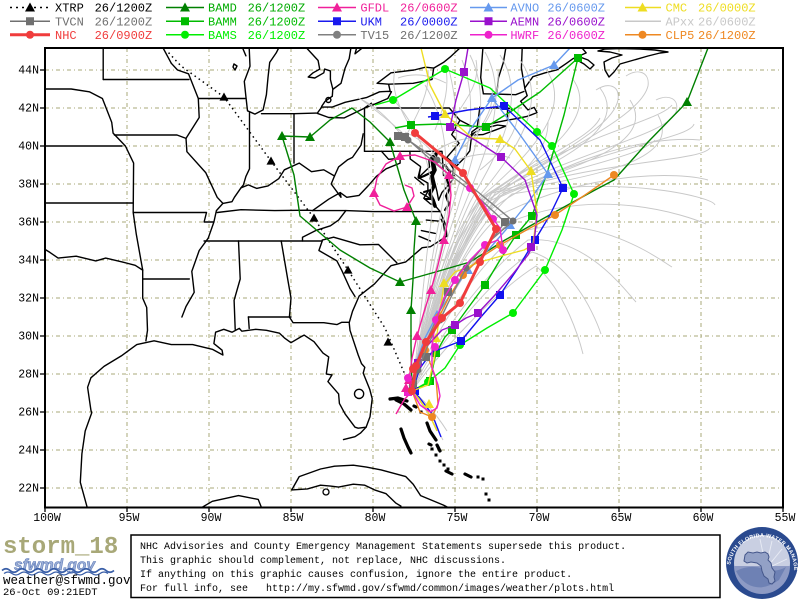 The image size is (800, 600). I want to click on svg-text: GFDL, so click(374, 9).